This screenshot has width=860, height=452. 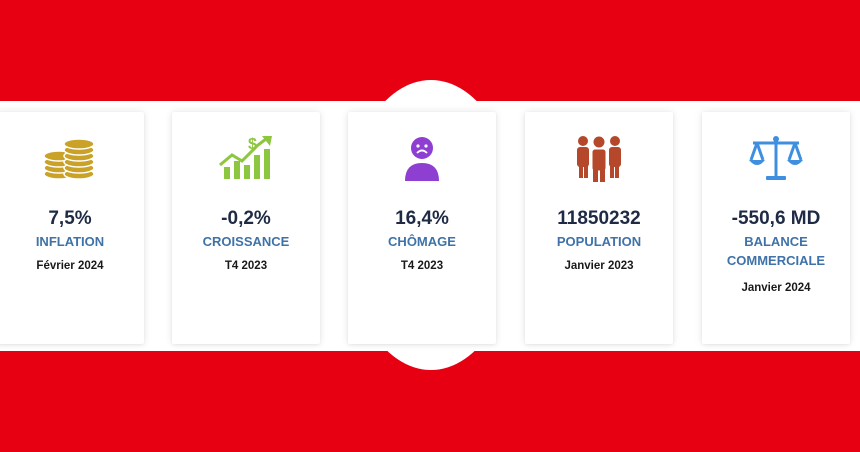 I want to click on stat-label-line-1: BALANCE, so click(x=776, y=241).